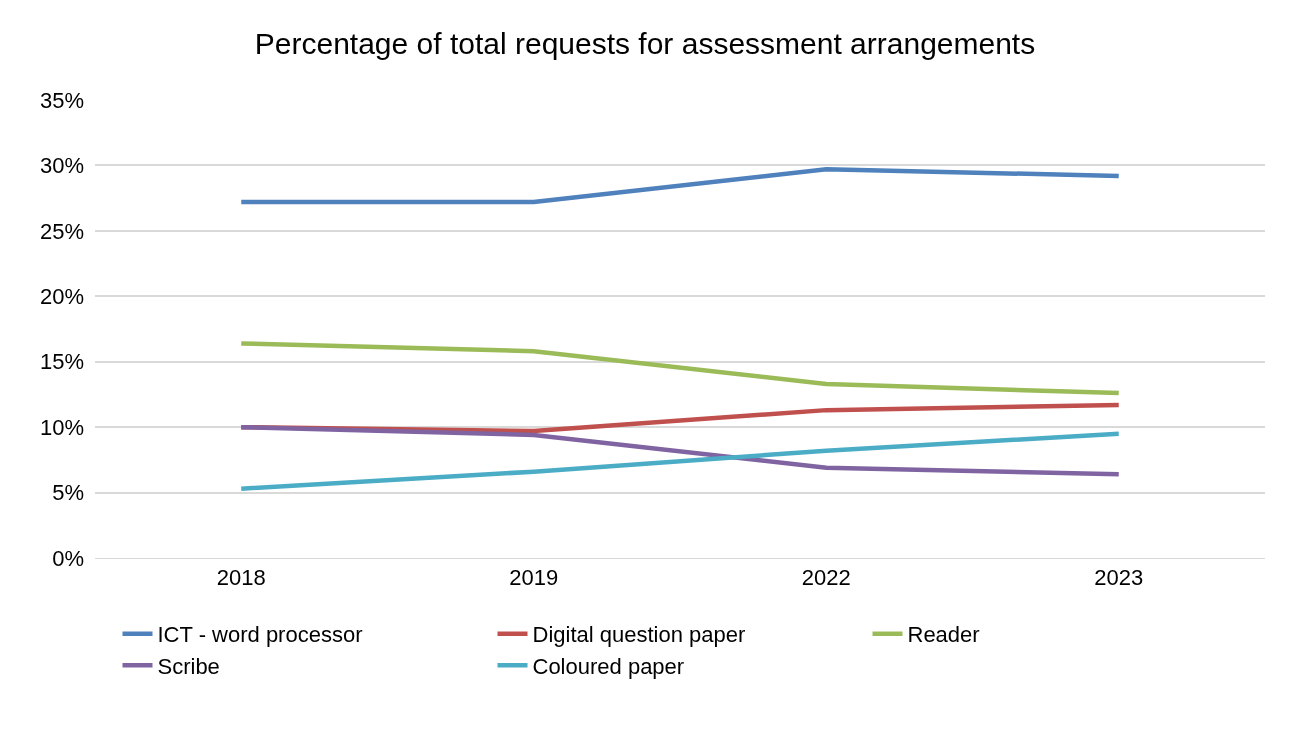 The width and height of the screenshot is (1290, 738). I want to click on x-tick-label: 2023, so click(1119, 578).